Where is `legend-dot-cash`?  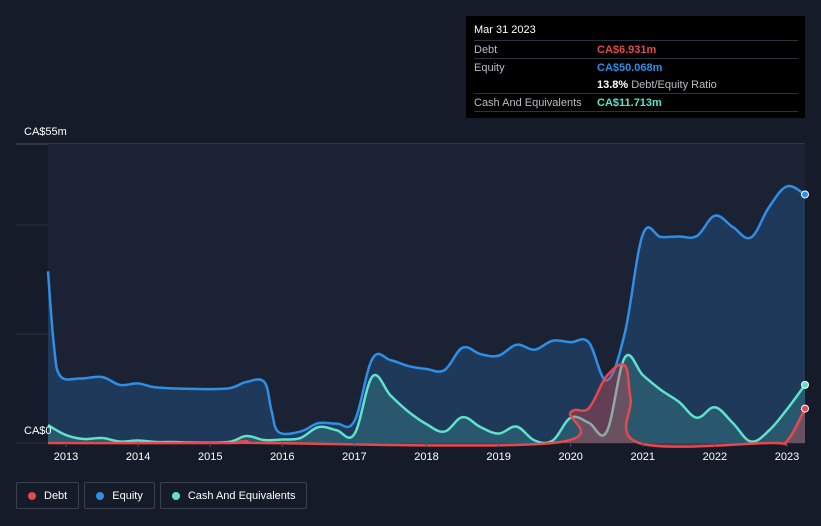
legend-dot-cash is located at coordinates (175, 495).